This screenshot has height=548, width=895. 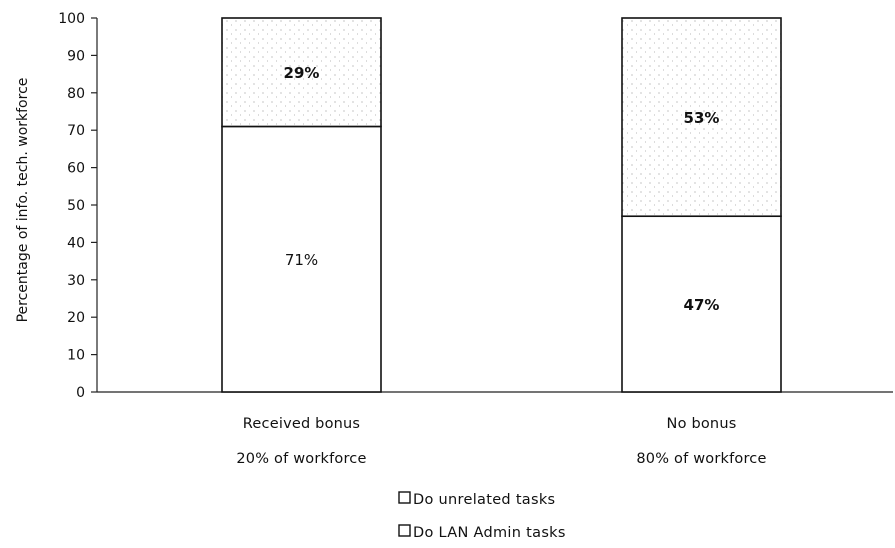 What do you see at coordinates (76, 243) in the screenshot?
I see `y-tick-label: 40` at bounding box center [76, 243].